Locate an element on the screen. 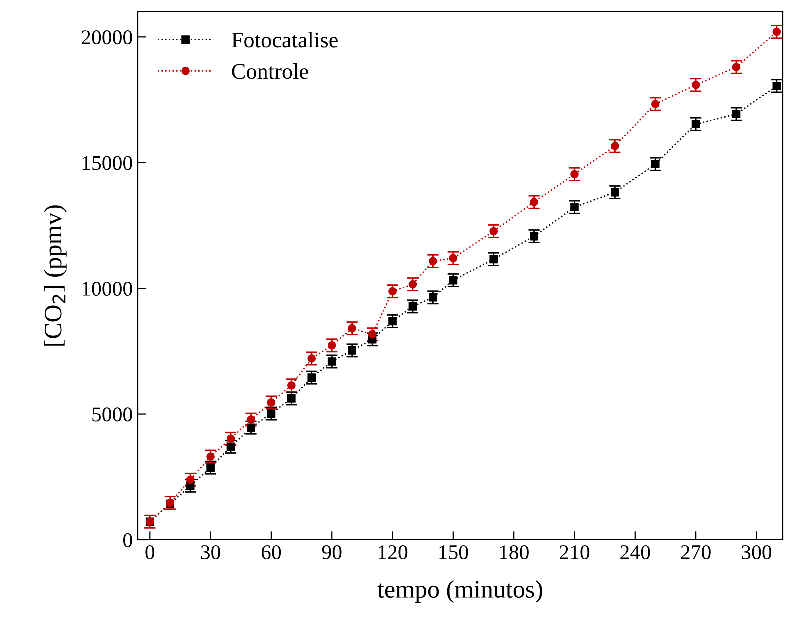 The width and height of the screenshot is (787, 628). y-tick-label: 10000 is located at coordinates (107, 289).